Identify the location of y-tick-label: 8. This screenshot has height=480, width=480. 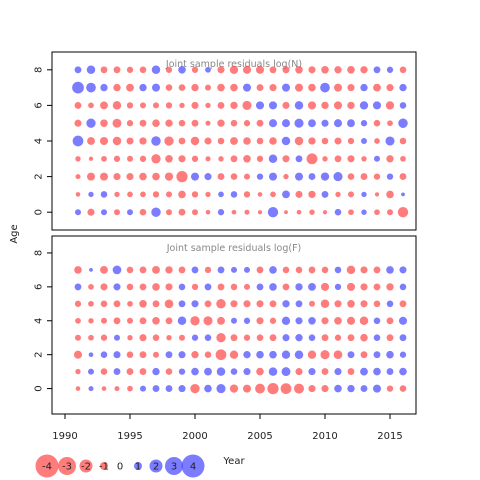
(39, 70).